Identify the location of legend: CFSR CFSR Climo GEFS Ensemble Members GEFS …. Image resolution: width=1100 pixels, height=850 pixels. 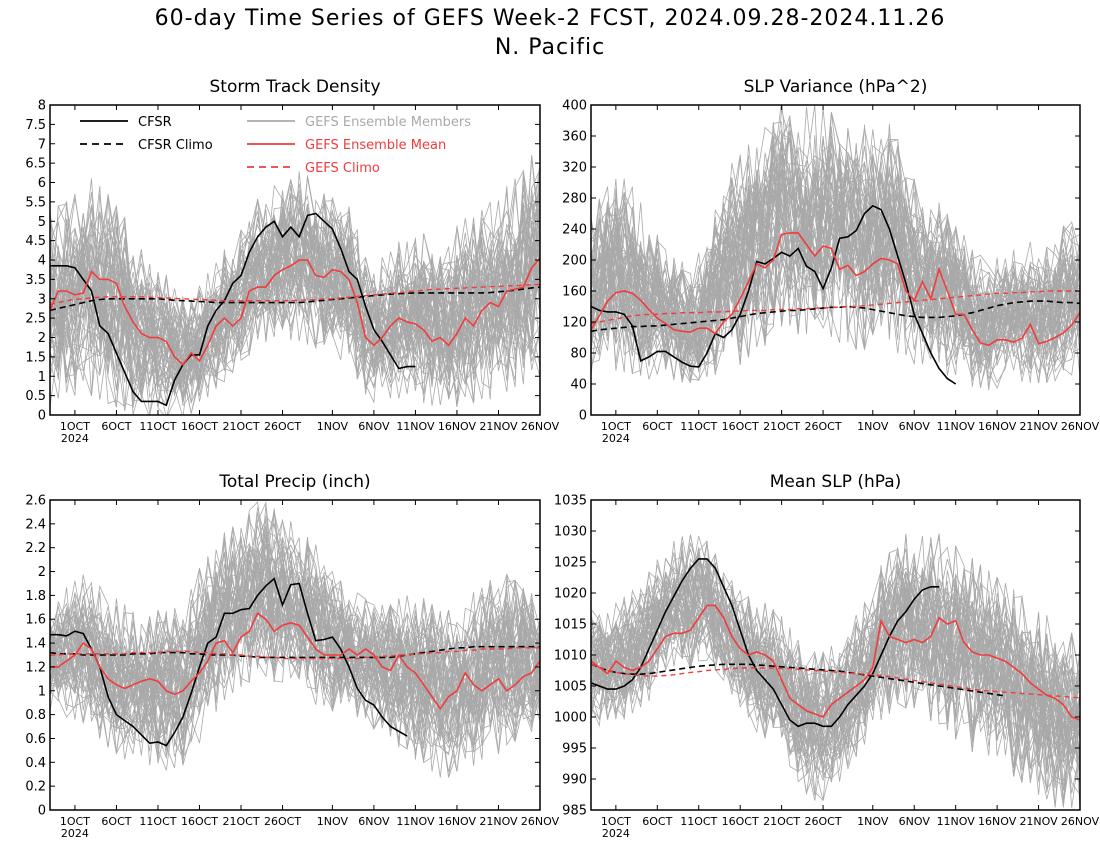
(275, 145).